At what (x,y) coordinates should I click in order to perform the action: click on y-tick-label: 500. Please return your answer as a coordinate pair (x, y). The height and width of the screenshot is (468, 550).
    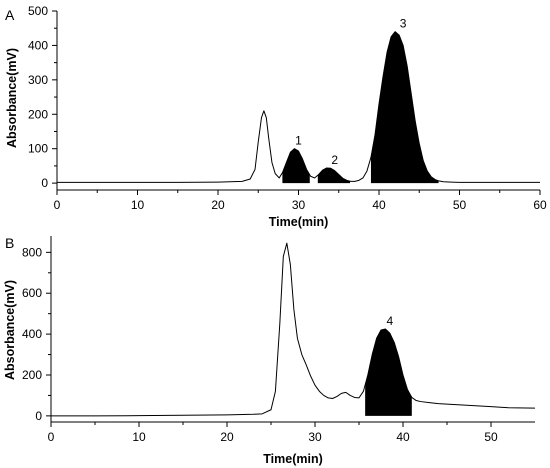
    Looking at the image, I should click on (38, 11).